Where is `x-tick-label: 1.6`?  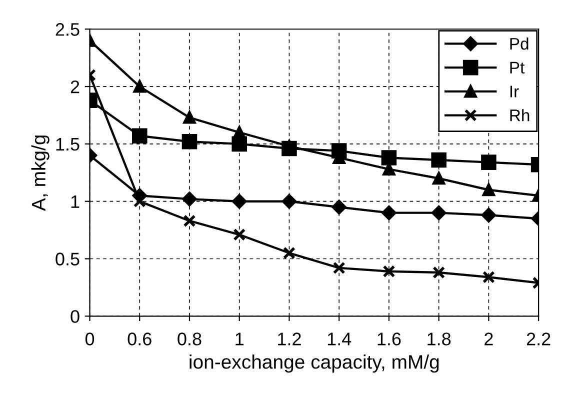
x-tick-label: 1.6 is located at coordinates (389, 339).